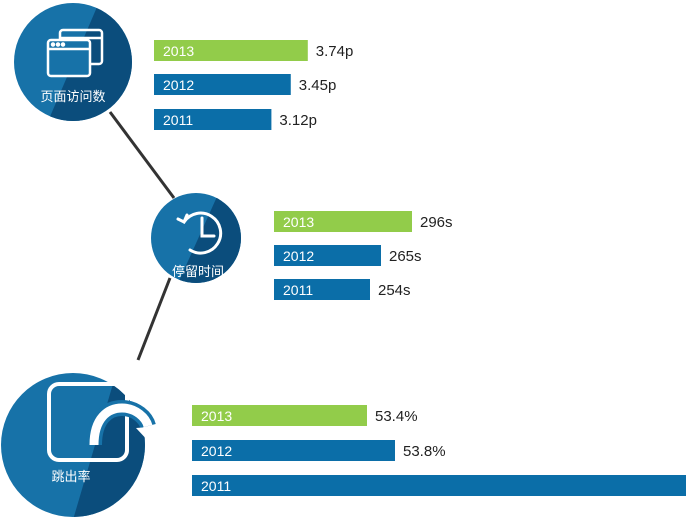 The image size is (686, 517). I want to click on metric-circle-dwell-time: 停留时间, so click(196, 238).